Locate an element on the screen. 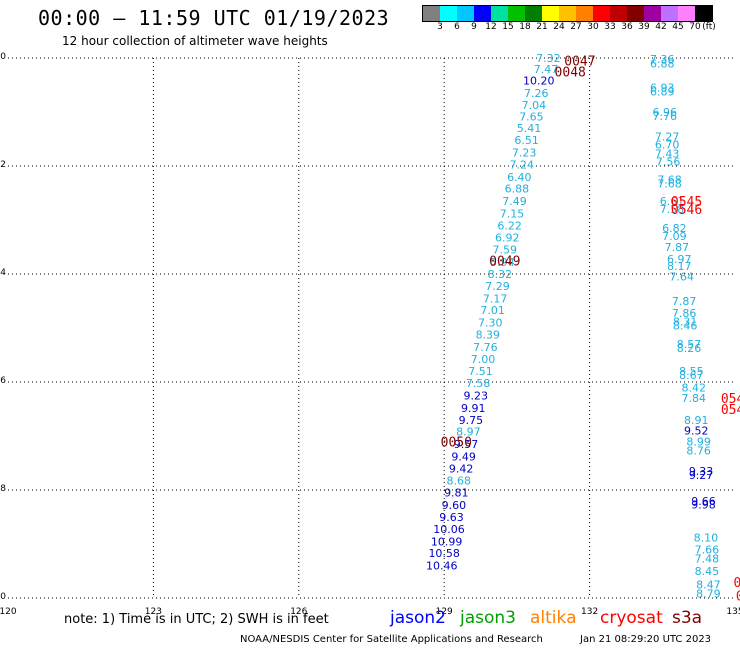  wave-height-value: 7.27 is located at coordinates (667, 136).